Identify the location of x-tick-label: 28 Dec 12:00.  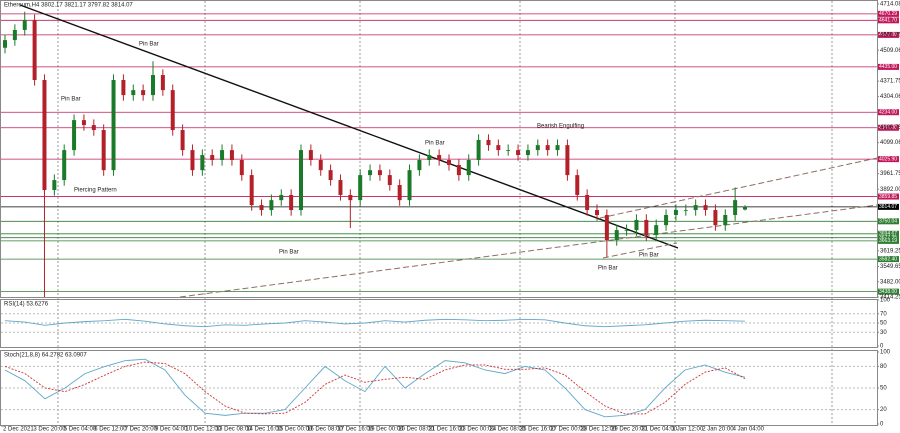
(599, 430).